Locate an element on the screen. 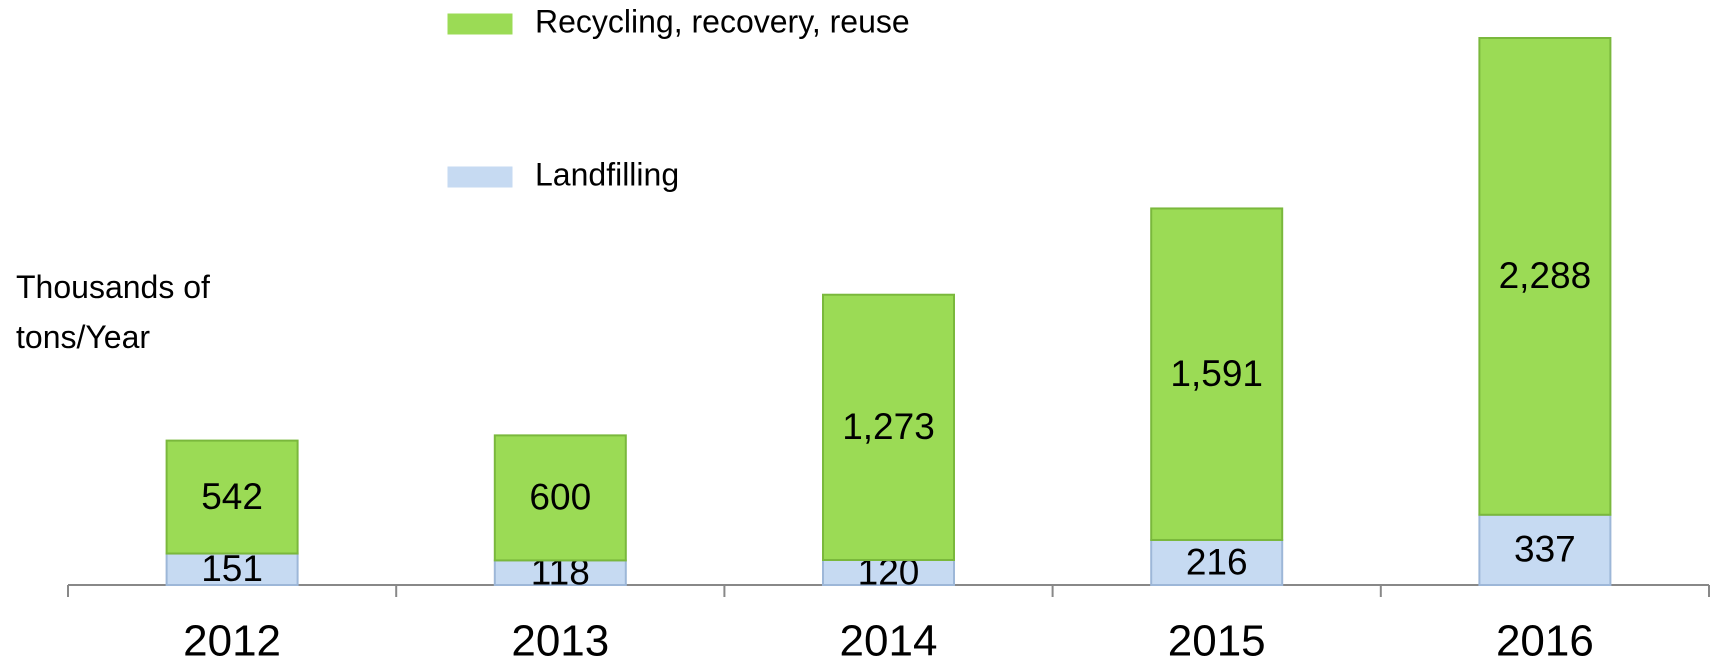 Image resolution: width=1712 pixels, height=665 pixels. data-label: 216 is located at coordinates (1217, 561).